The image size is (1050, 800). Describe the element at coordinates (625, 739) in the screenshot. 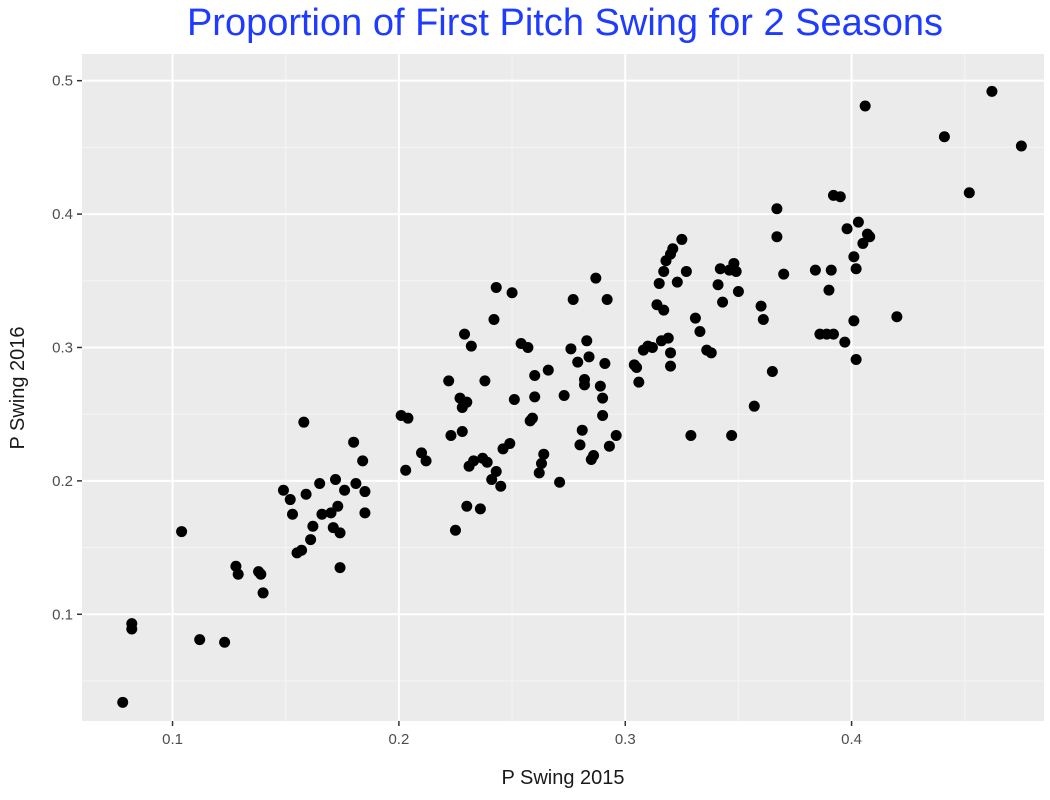

I see `x-tick-label: 0.3` at that location.